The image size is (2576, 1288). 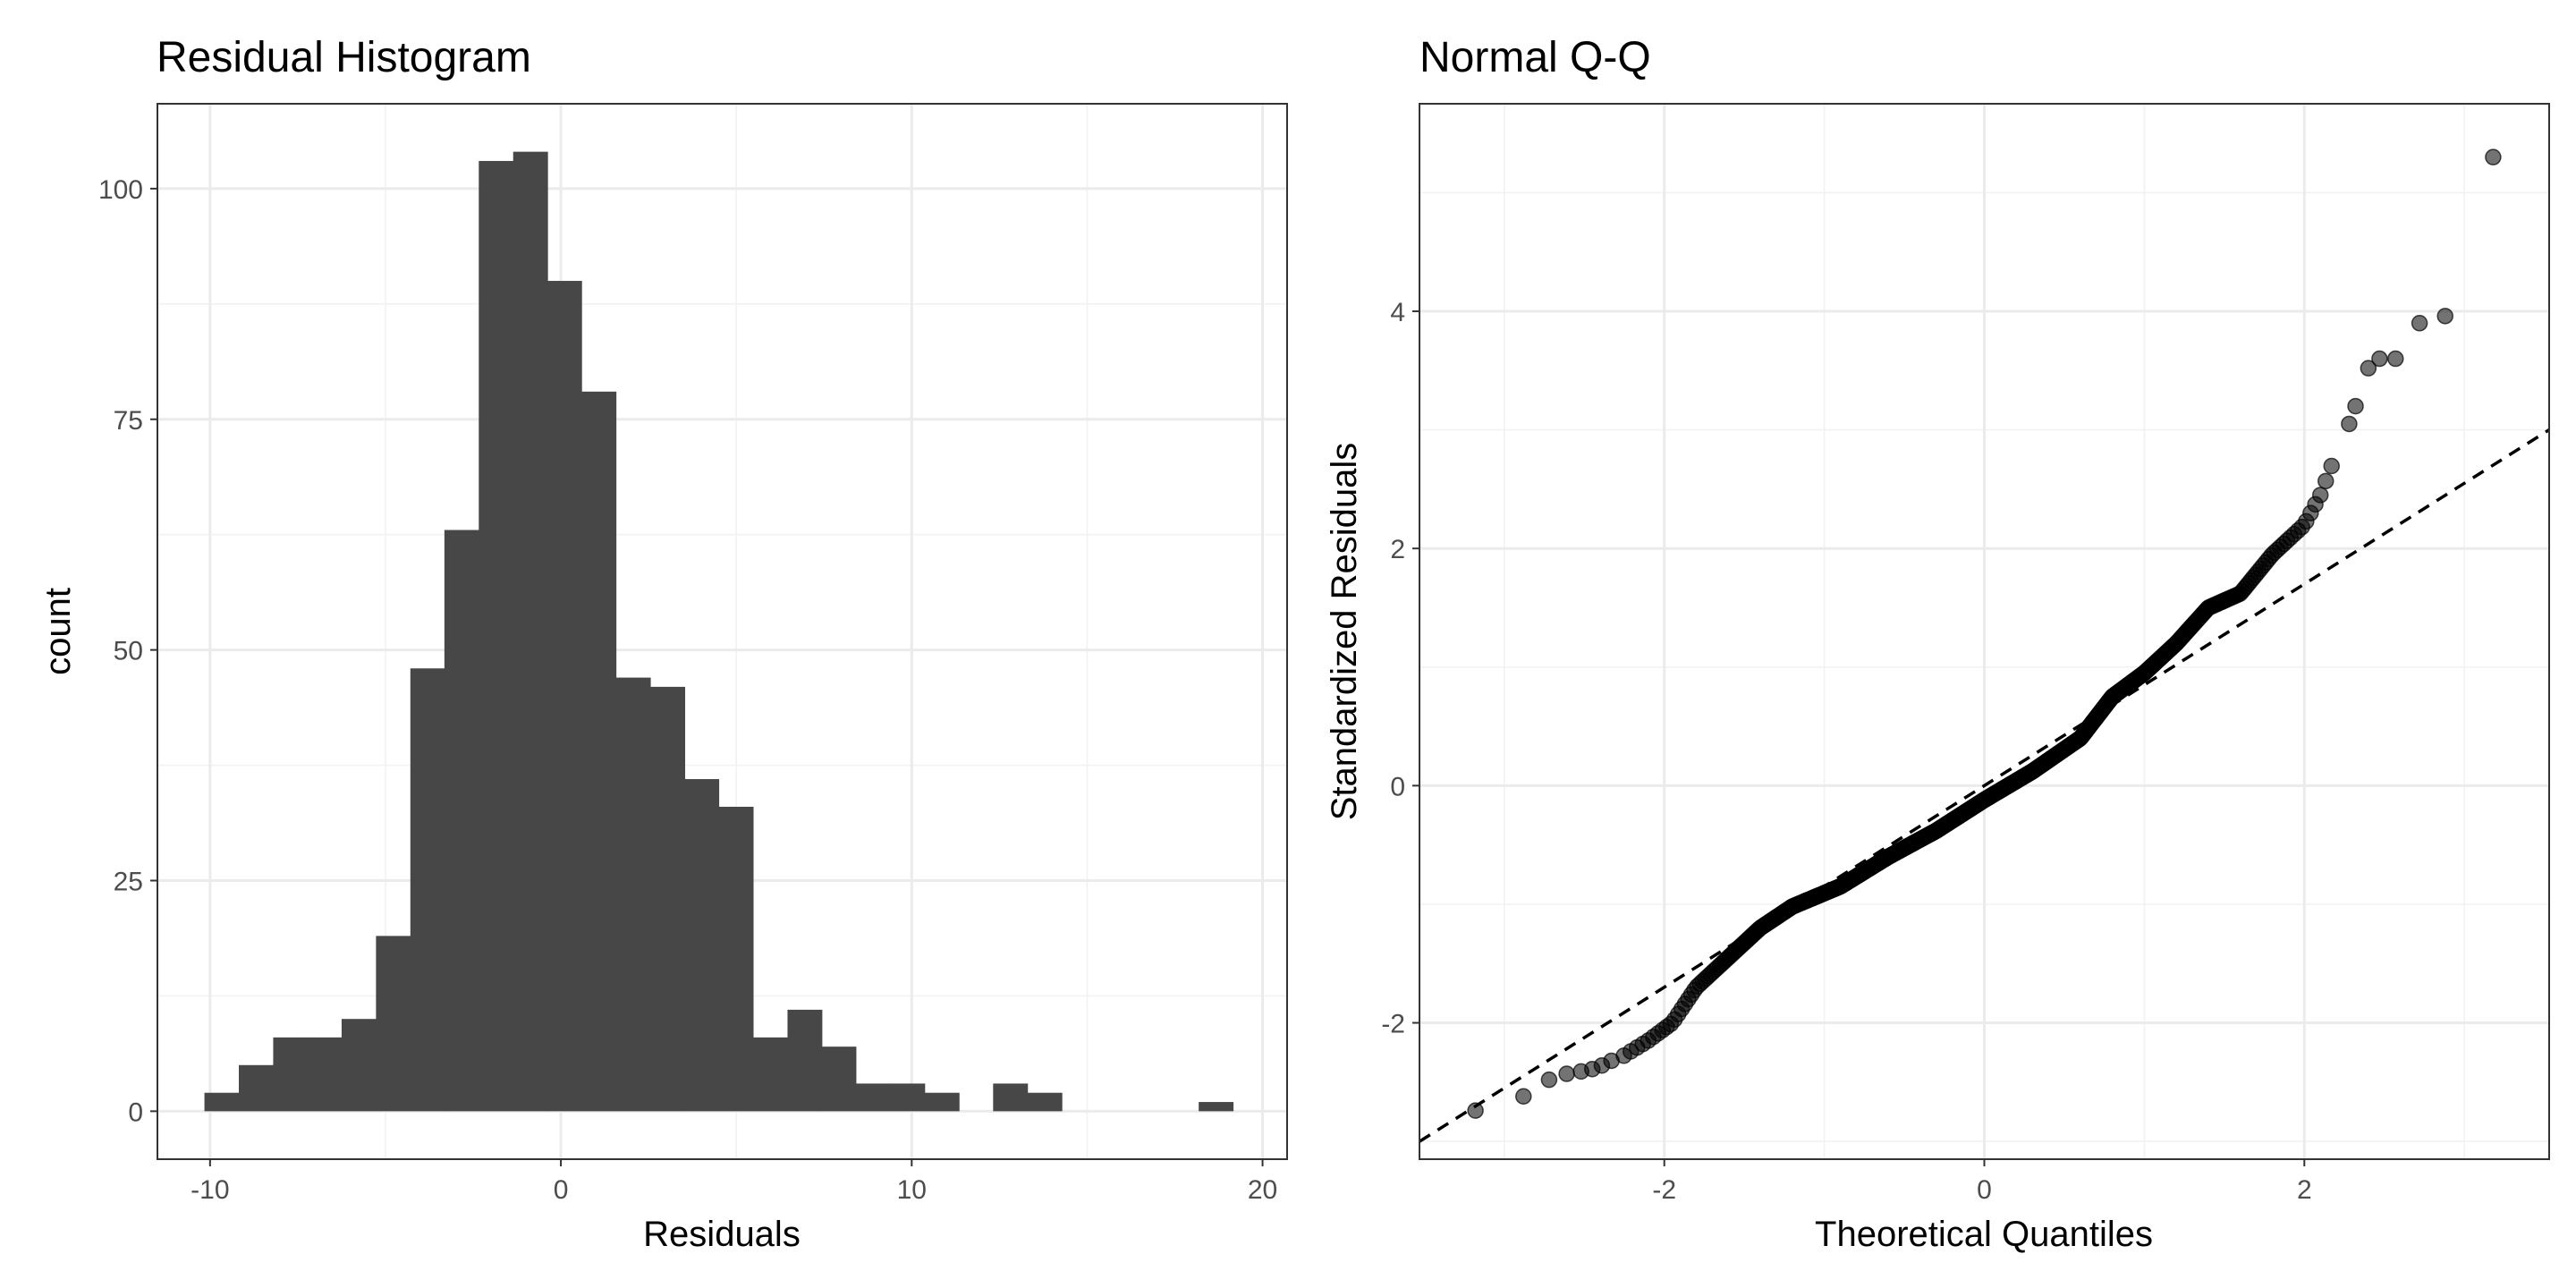 What do you see at coordinates (120, 190) in the screenshot?
I see `y-tick-label: 100` at bounding box center [120, 190].